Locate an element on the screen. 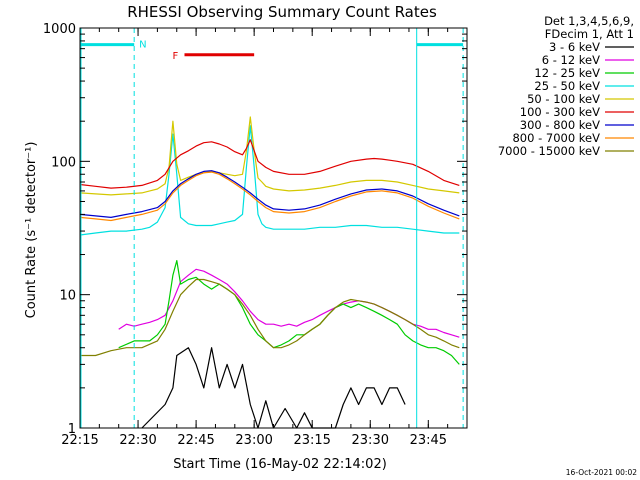  legend-entry-label: 25 - 50 keV is located at coordinates (567, 86).